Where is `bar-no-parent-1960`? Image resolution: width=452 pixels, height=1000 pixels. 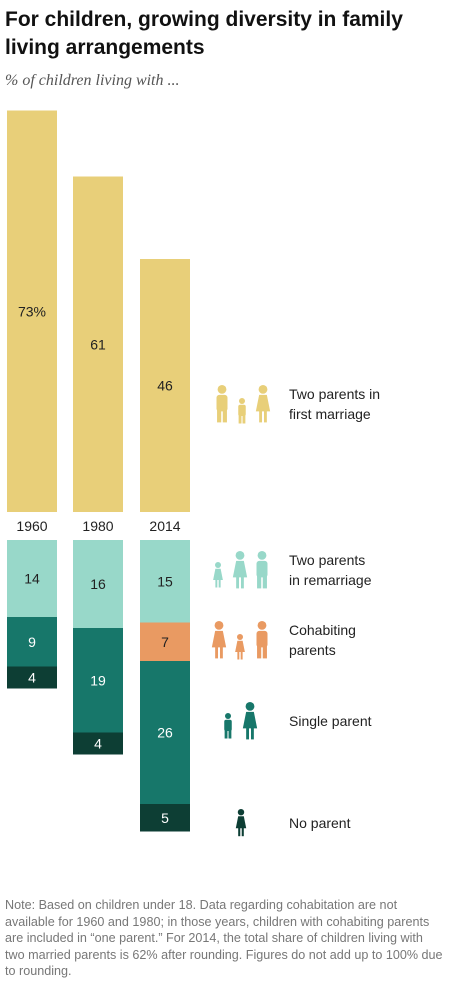
bar-no-parent-1960 is located at coordinates (32, 677).